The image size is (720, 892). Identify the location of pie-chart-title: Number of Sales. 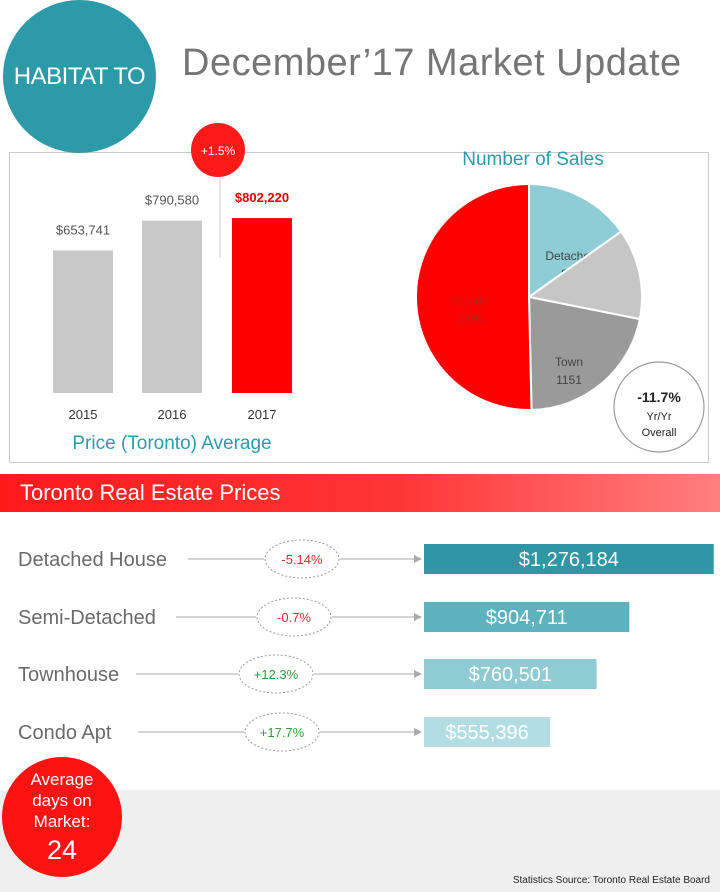
(533, 159).